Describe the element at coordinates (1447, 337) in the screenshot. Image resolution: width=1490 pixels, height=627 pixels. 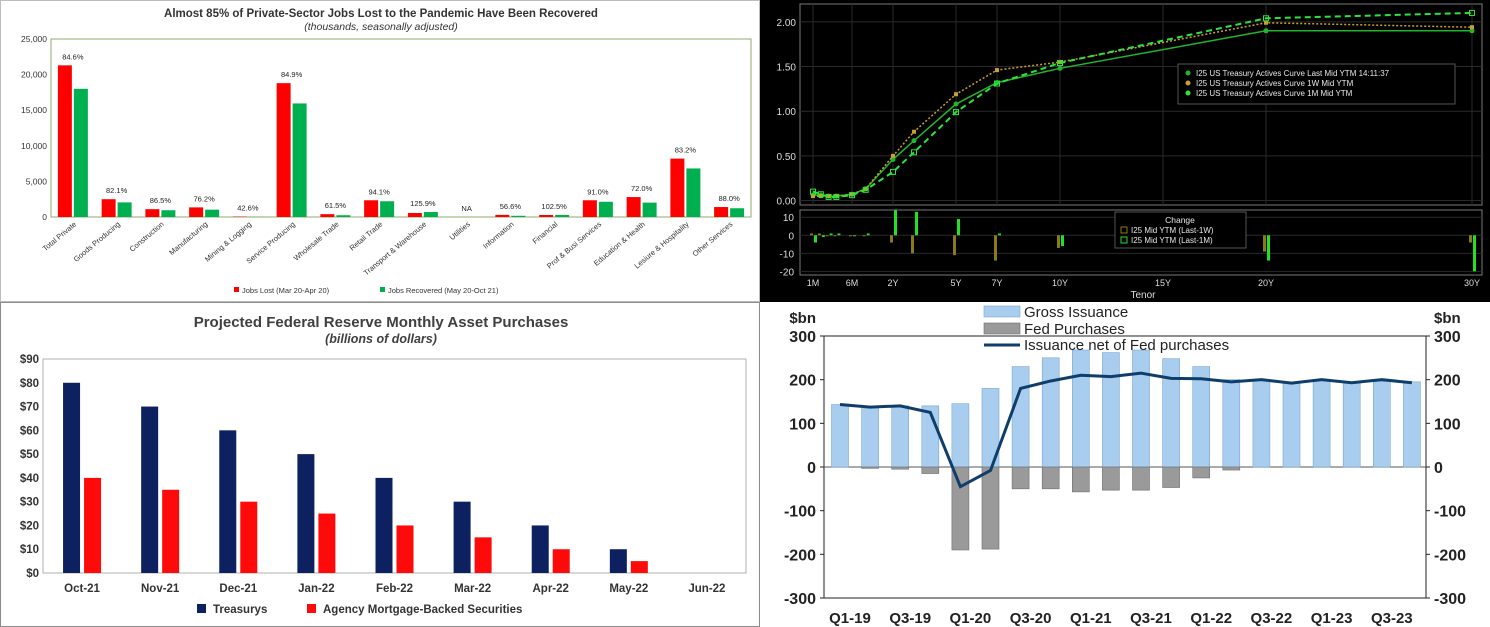
I see `y-tick-label-right: 300` at that location.